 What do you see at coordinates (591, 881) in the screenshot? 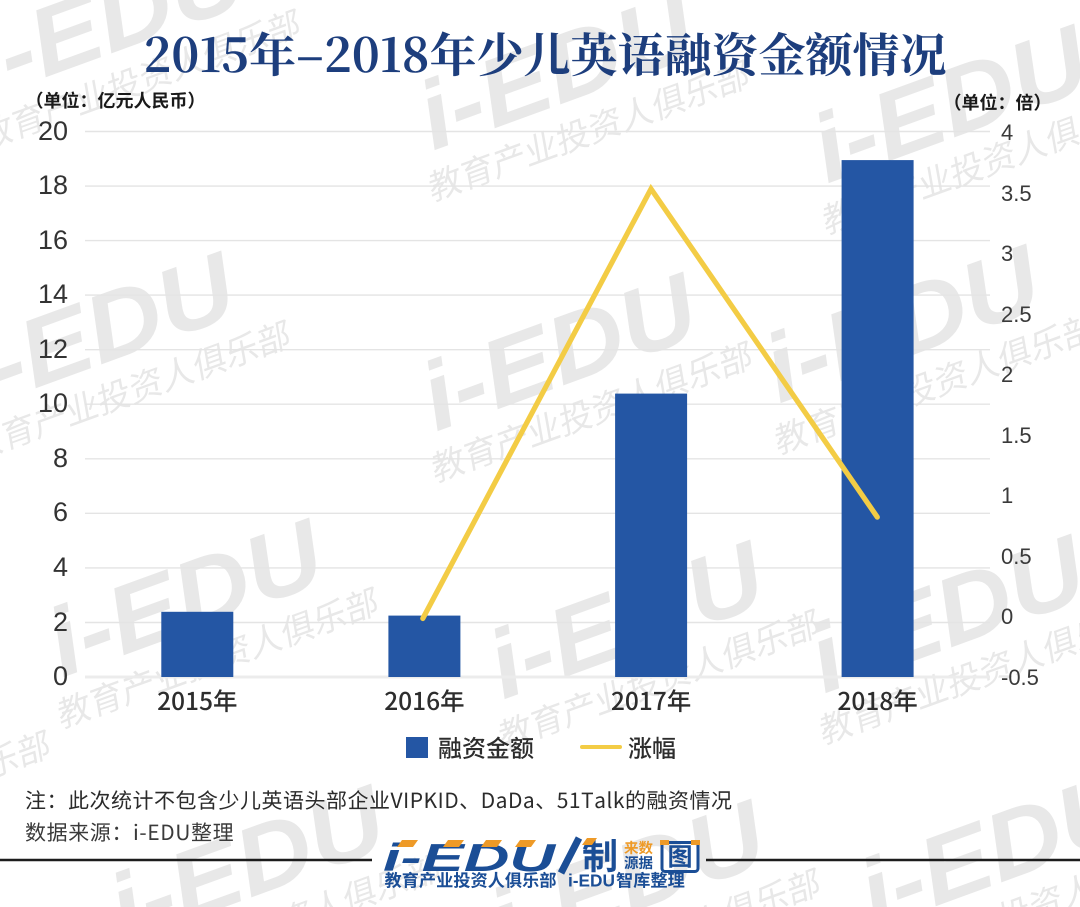
I see `svg-text: i-EDU` at bounding box center [591, 881].